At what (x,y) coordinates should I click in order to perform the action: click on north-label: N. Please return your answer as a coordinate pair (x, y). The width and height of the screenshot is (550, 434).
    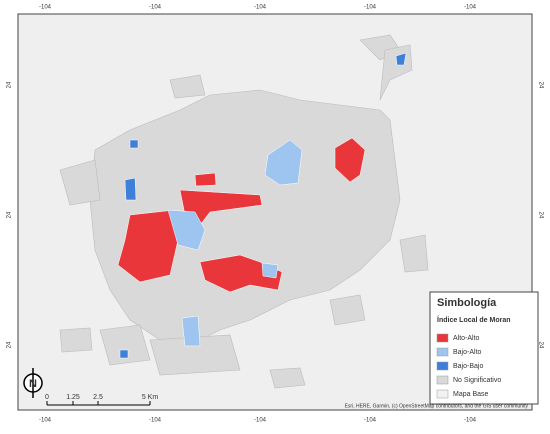
    Looking at the image, I should click on (33, 384).